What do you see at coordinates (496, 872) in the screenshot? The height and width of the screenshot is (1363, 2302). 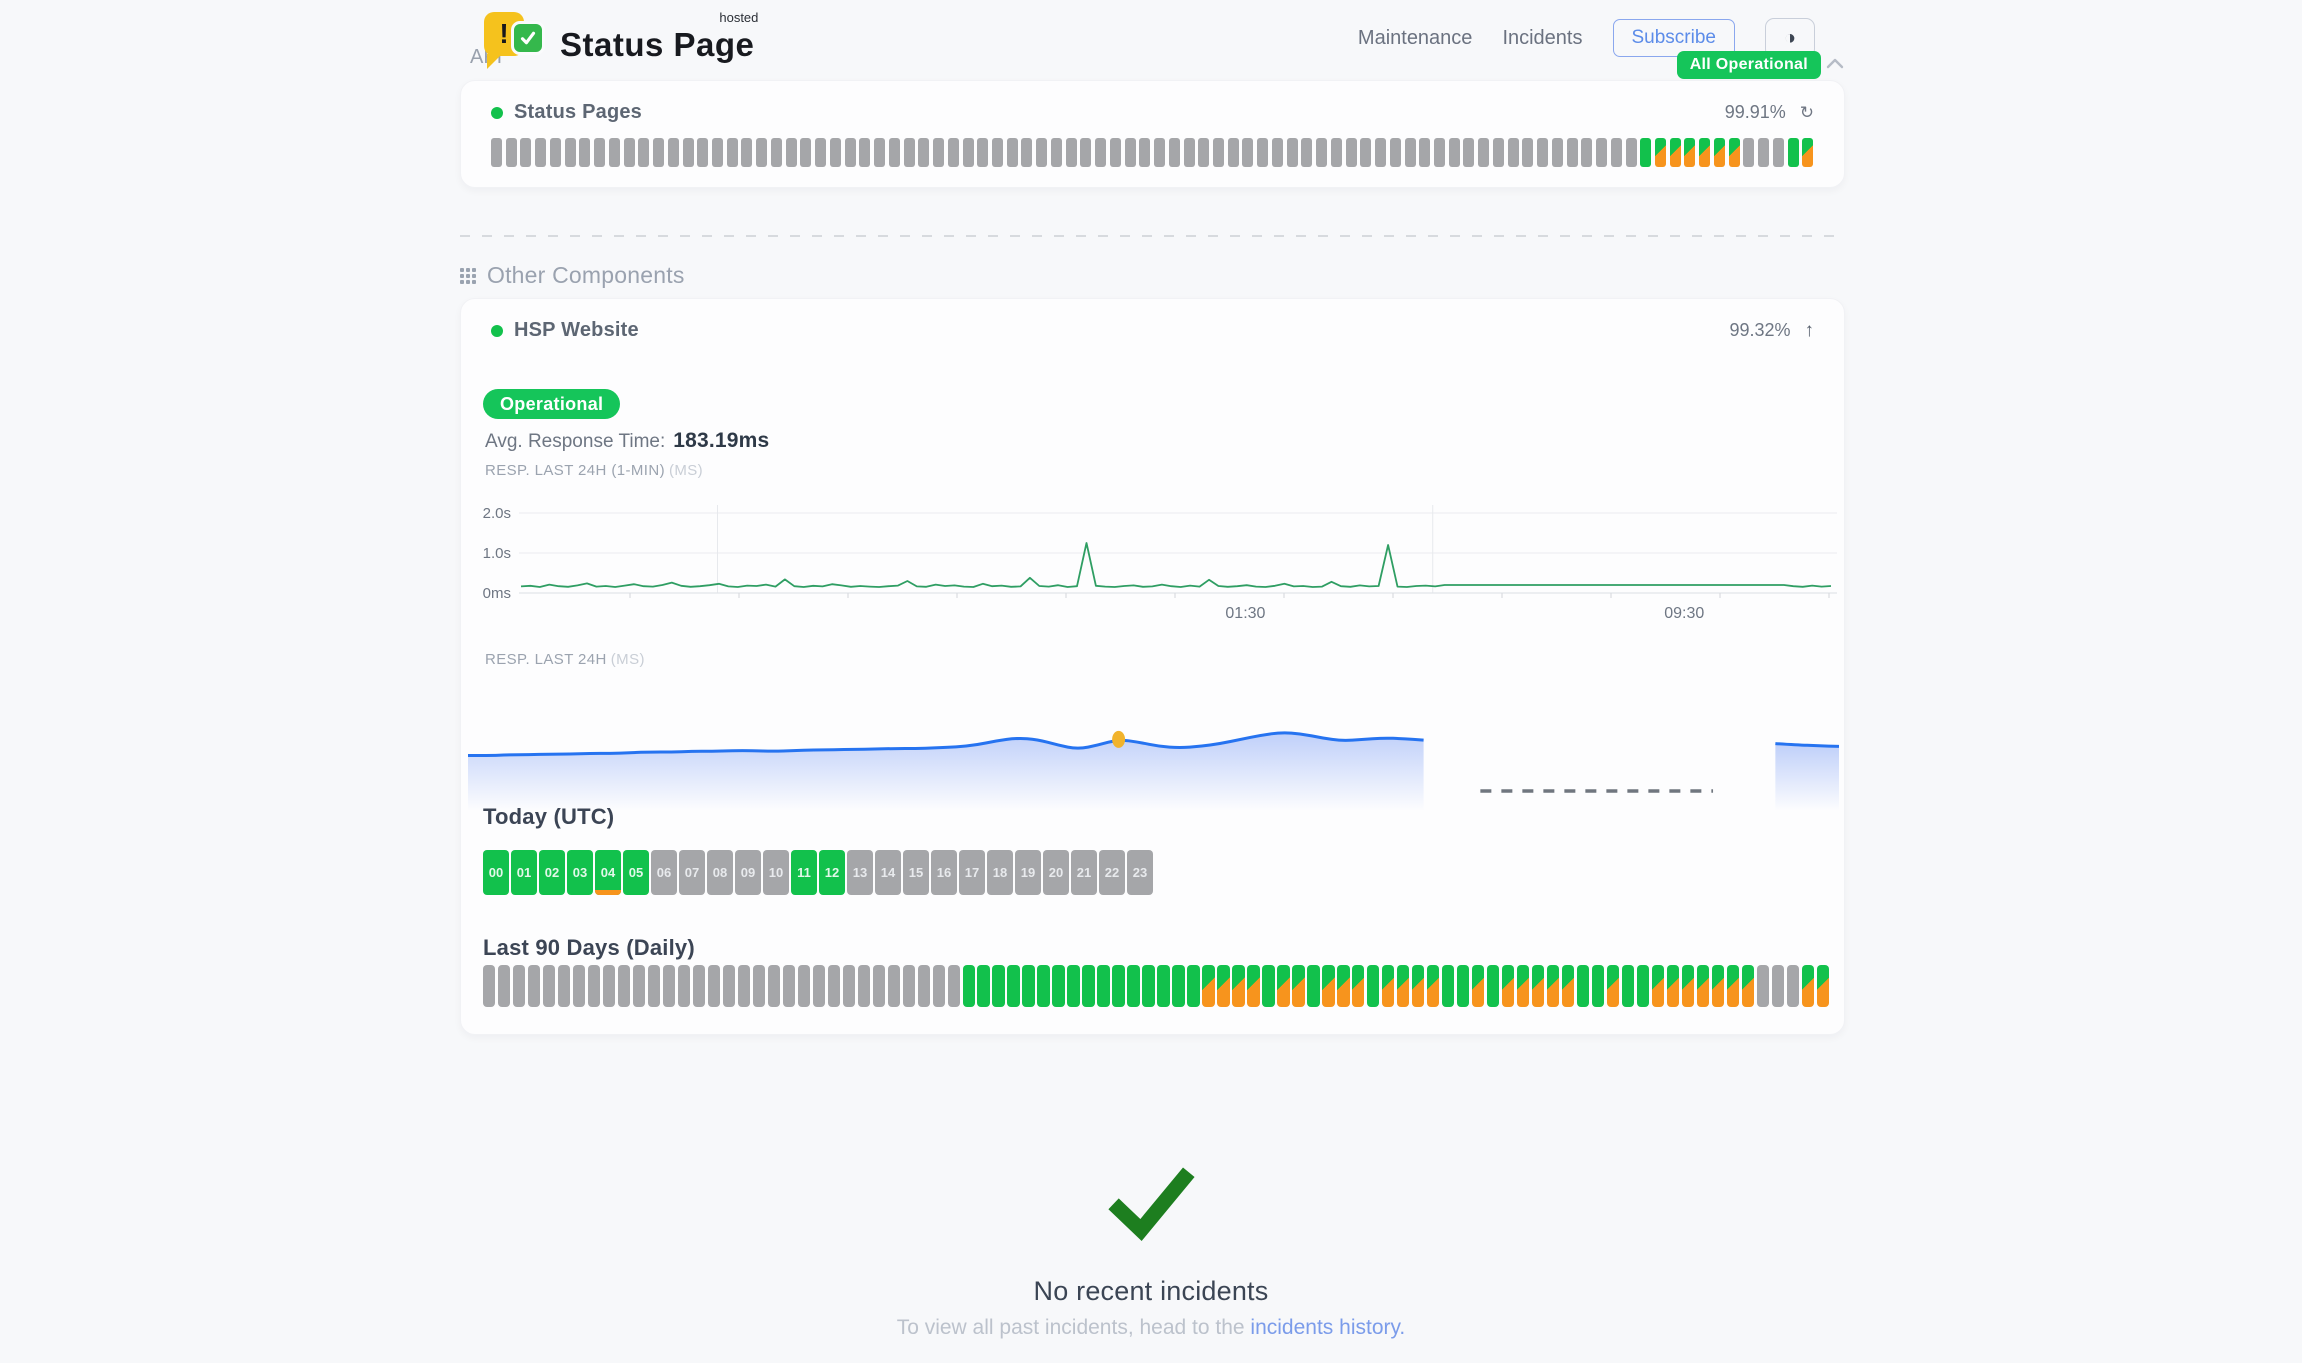 I see `hour-box-00: 00` at bounding box center [496, 872].